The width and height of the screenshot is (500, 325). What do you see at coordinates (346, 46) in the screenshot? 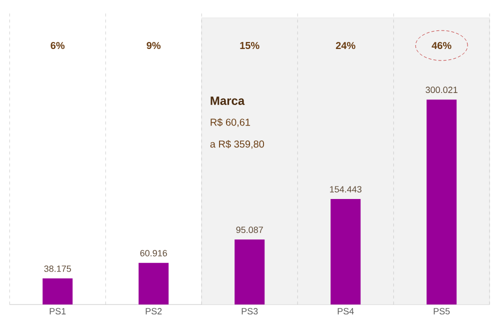
I see `text: 24%` at bounding box center [346, 46].